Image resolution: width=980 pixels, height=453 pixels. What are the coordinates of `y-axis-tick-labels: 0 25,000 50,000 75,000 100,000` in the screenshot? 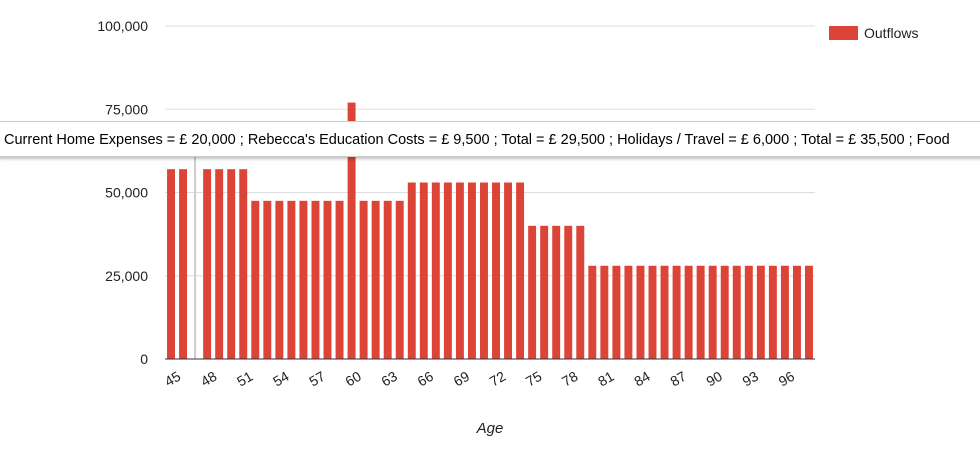 It's located at (122, 192).